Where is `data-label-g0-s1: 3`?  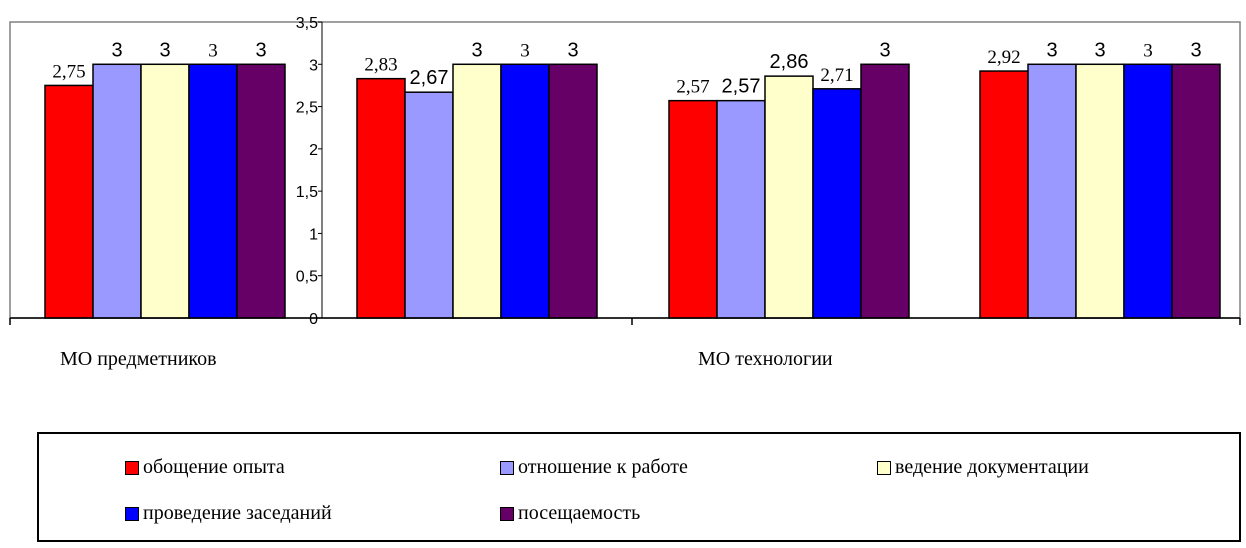
data-label-g0-s1: 3 is located at coordinates (116, 50).